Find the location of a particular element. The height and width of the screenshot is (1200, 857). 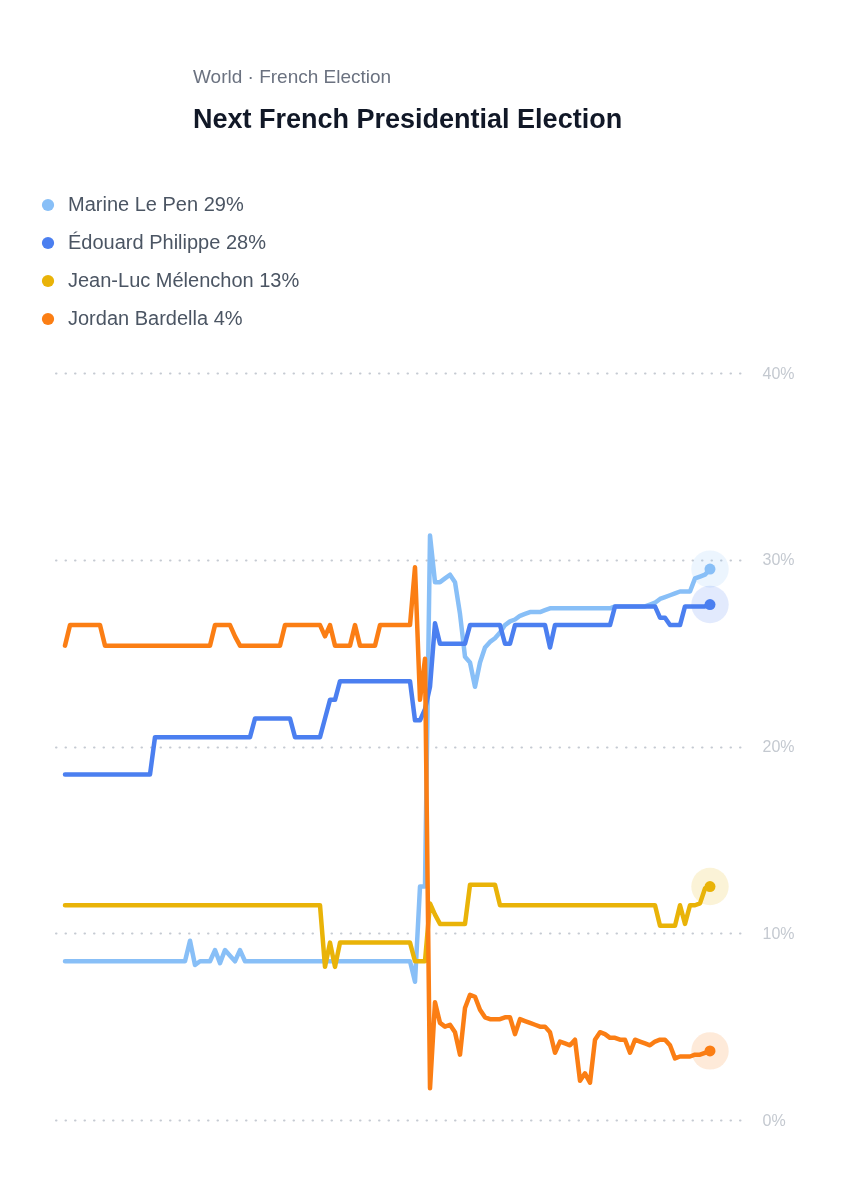

y-tick-label: 10% is located at coordinates (778, 933).